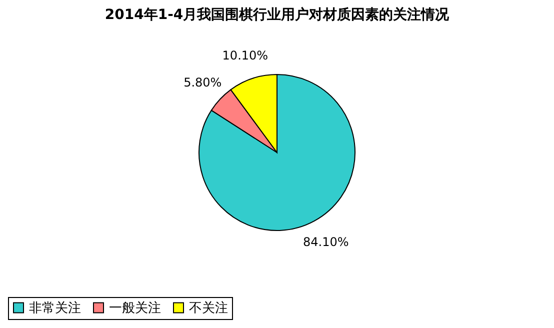 The height and width of the screenshot is (328, 554). I want to click on legend-label: 一般关注, so click(135, 308).